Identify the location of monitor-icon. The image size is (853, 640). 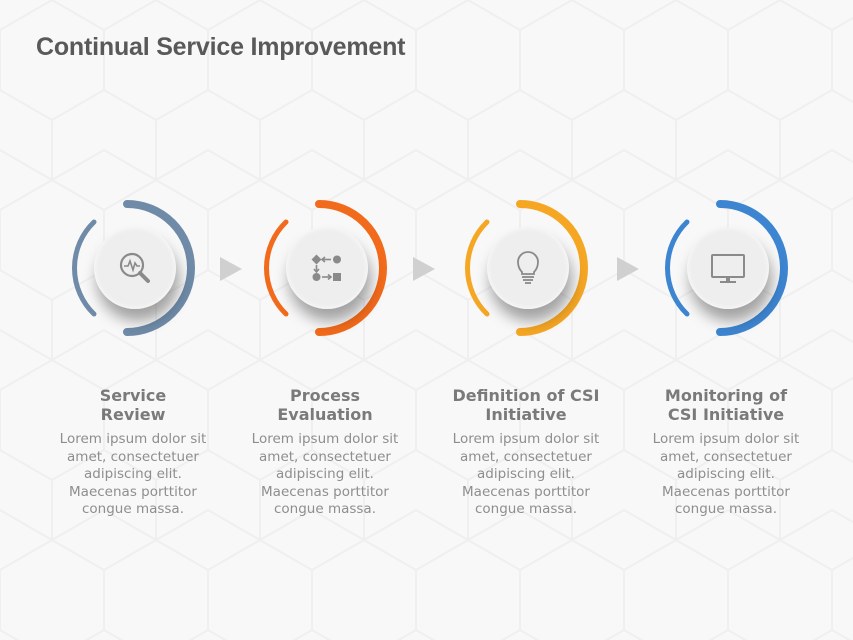
(728, 268).